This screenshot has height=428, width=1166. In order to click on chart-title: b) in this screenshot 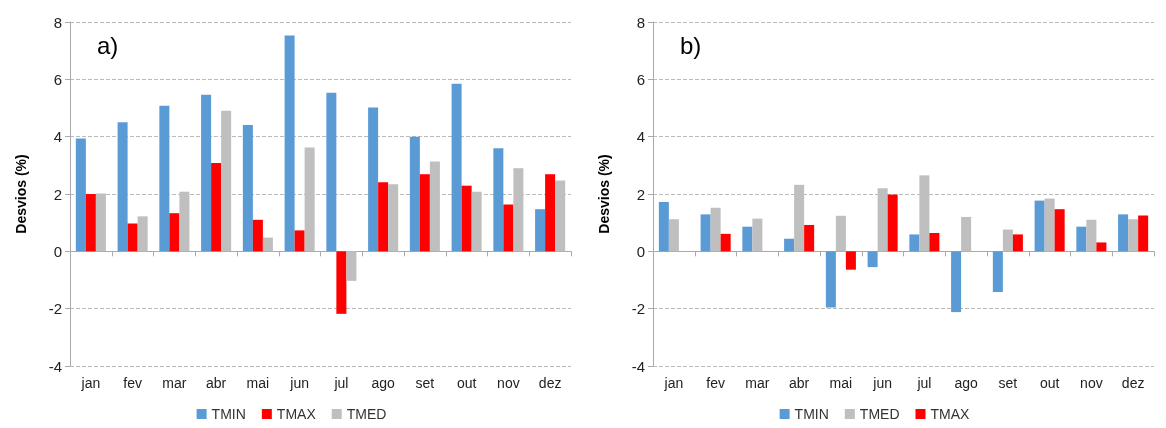, I will do `click(691, 45)`.